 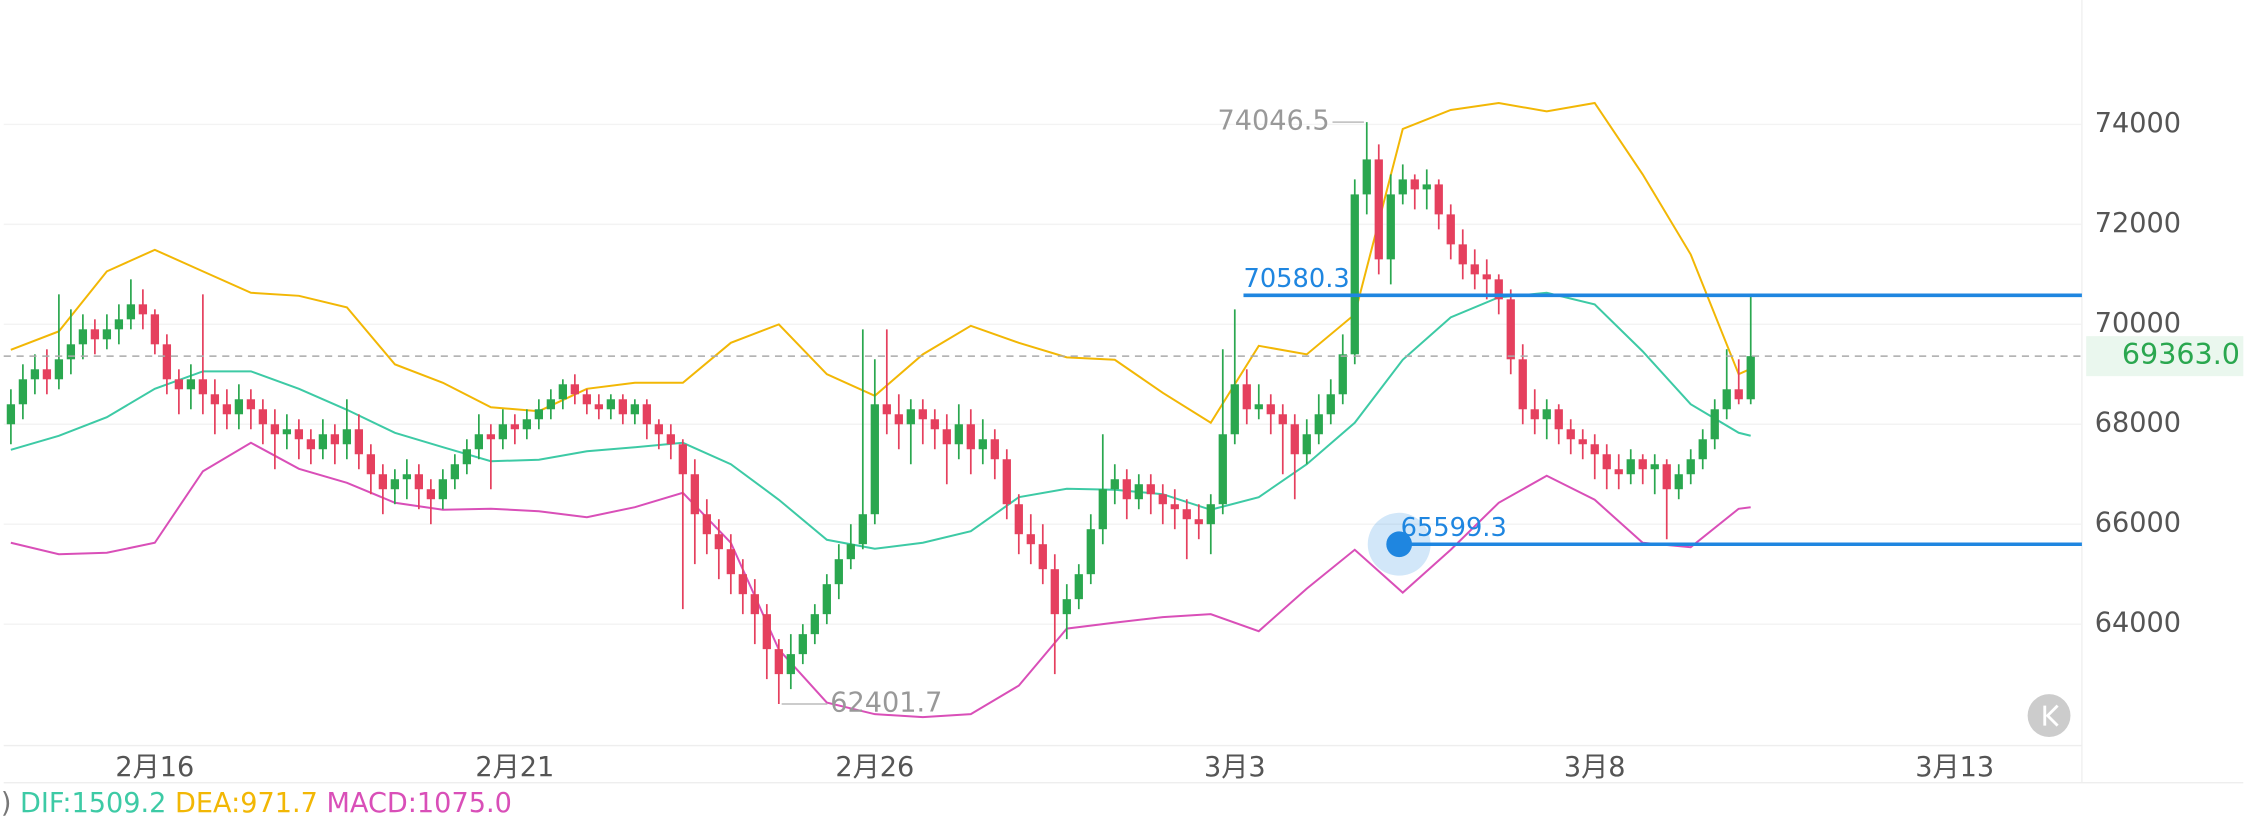 I want to click on back-to-latest-button, so click(x=2049, y=716).